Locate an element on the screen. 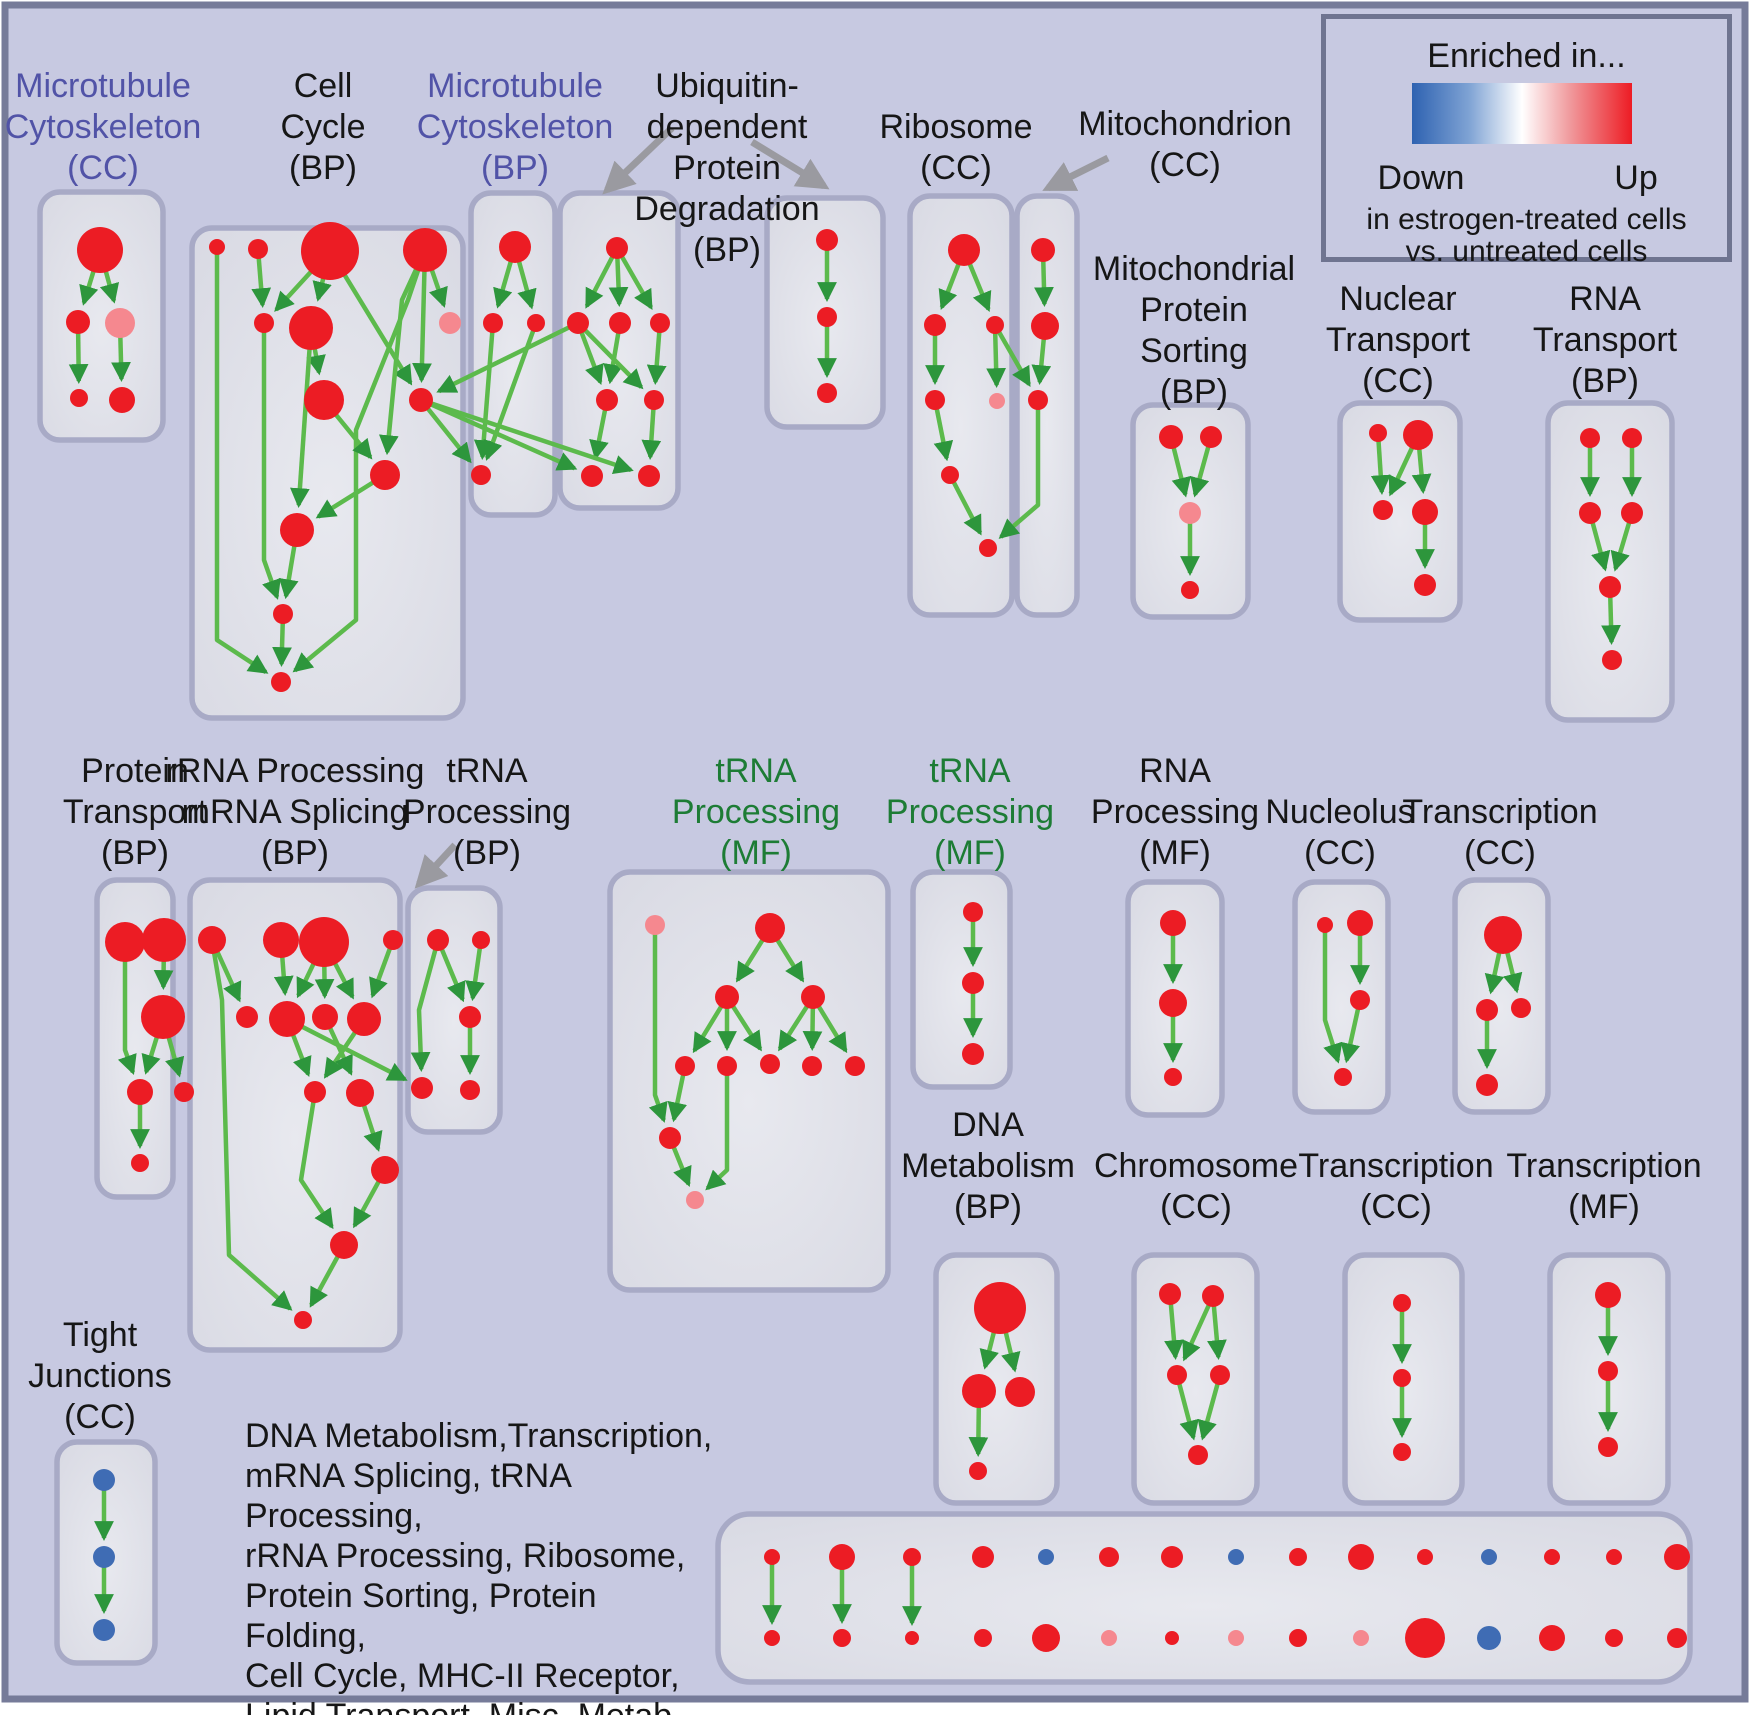  trna-processing-mf-large-box is located at coordinates (749, 1081).